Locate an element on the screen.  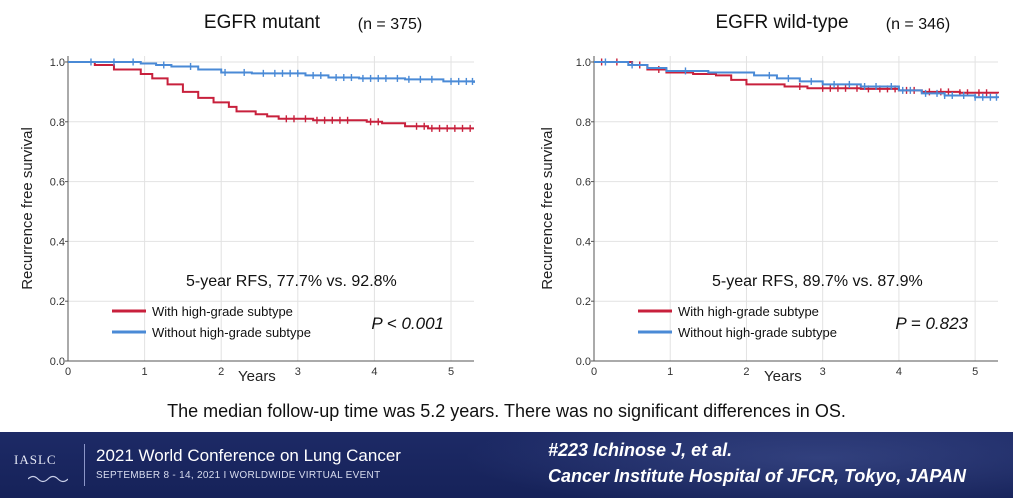
chart-sample-size: (n = 346) is located at coordinates (918, 24).